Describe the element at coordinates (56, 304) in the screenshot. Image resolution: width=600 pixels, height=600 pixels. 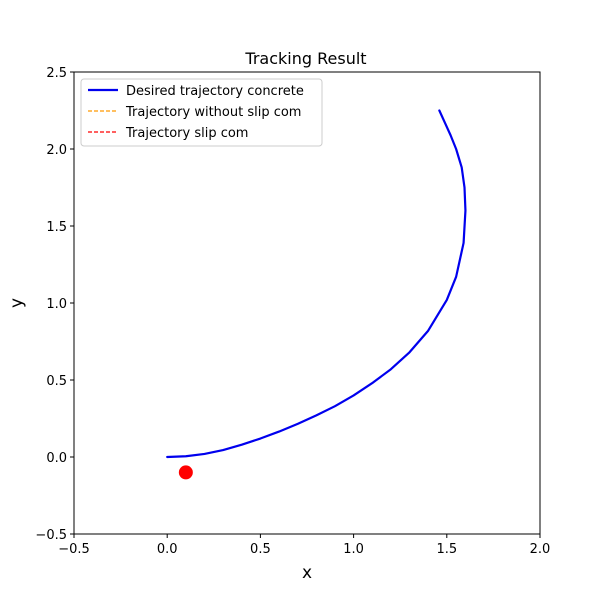
I see `y-tick-label: 1.0` at that location.